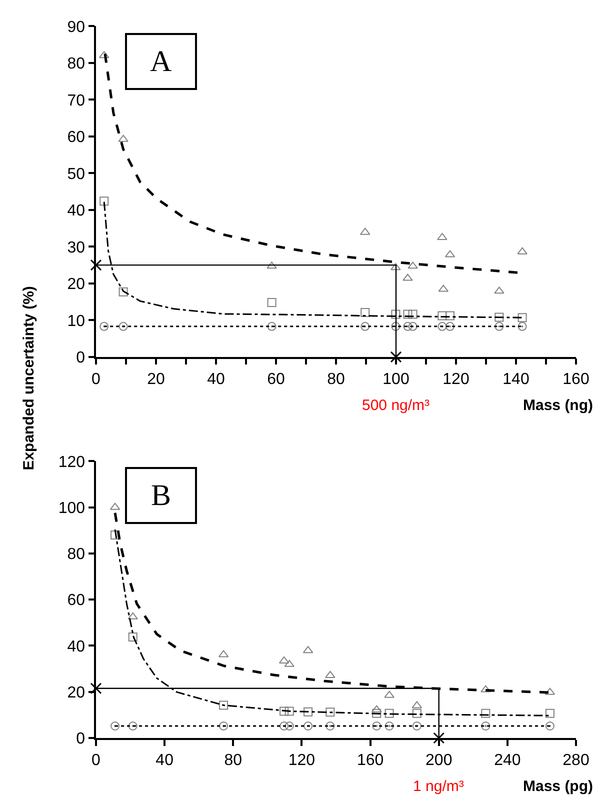 The width and height of the screenshot is (603, 800). Describe the element at coordinates (439, 760) in the screenshot. I see `x-tick-label: 200` at that location.